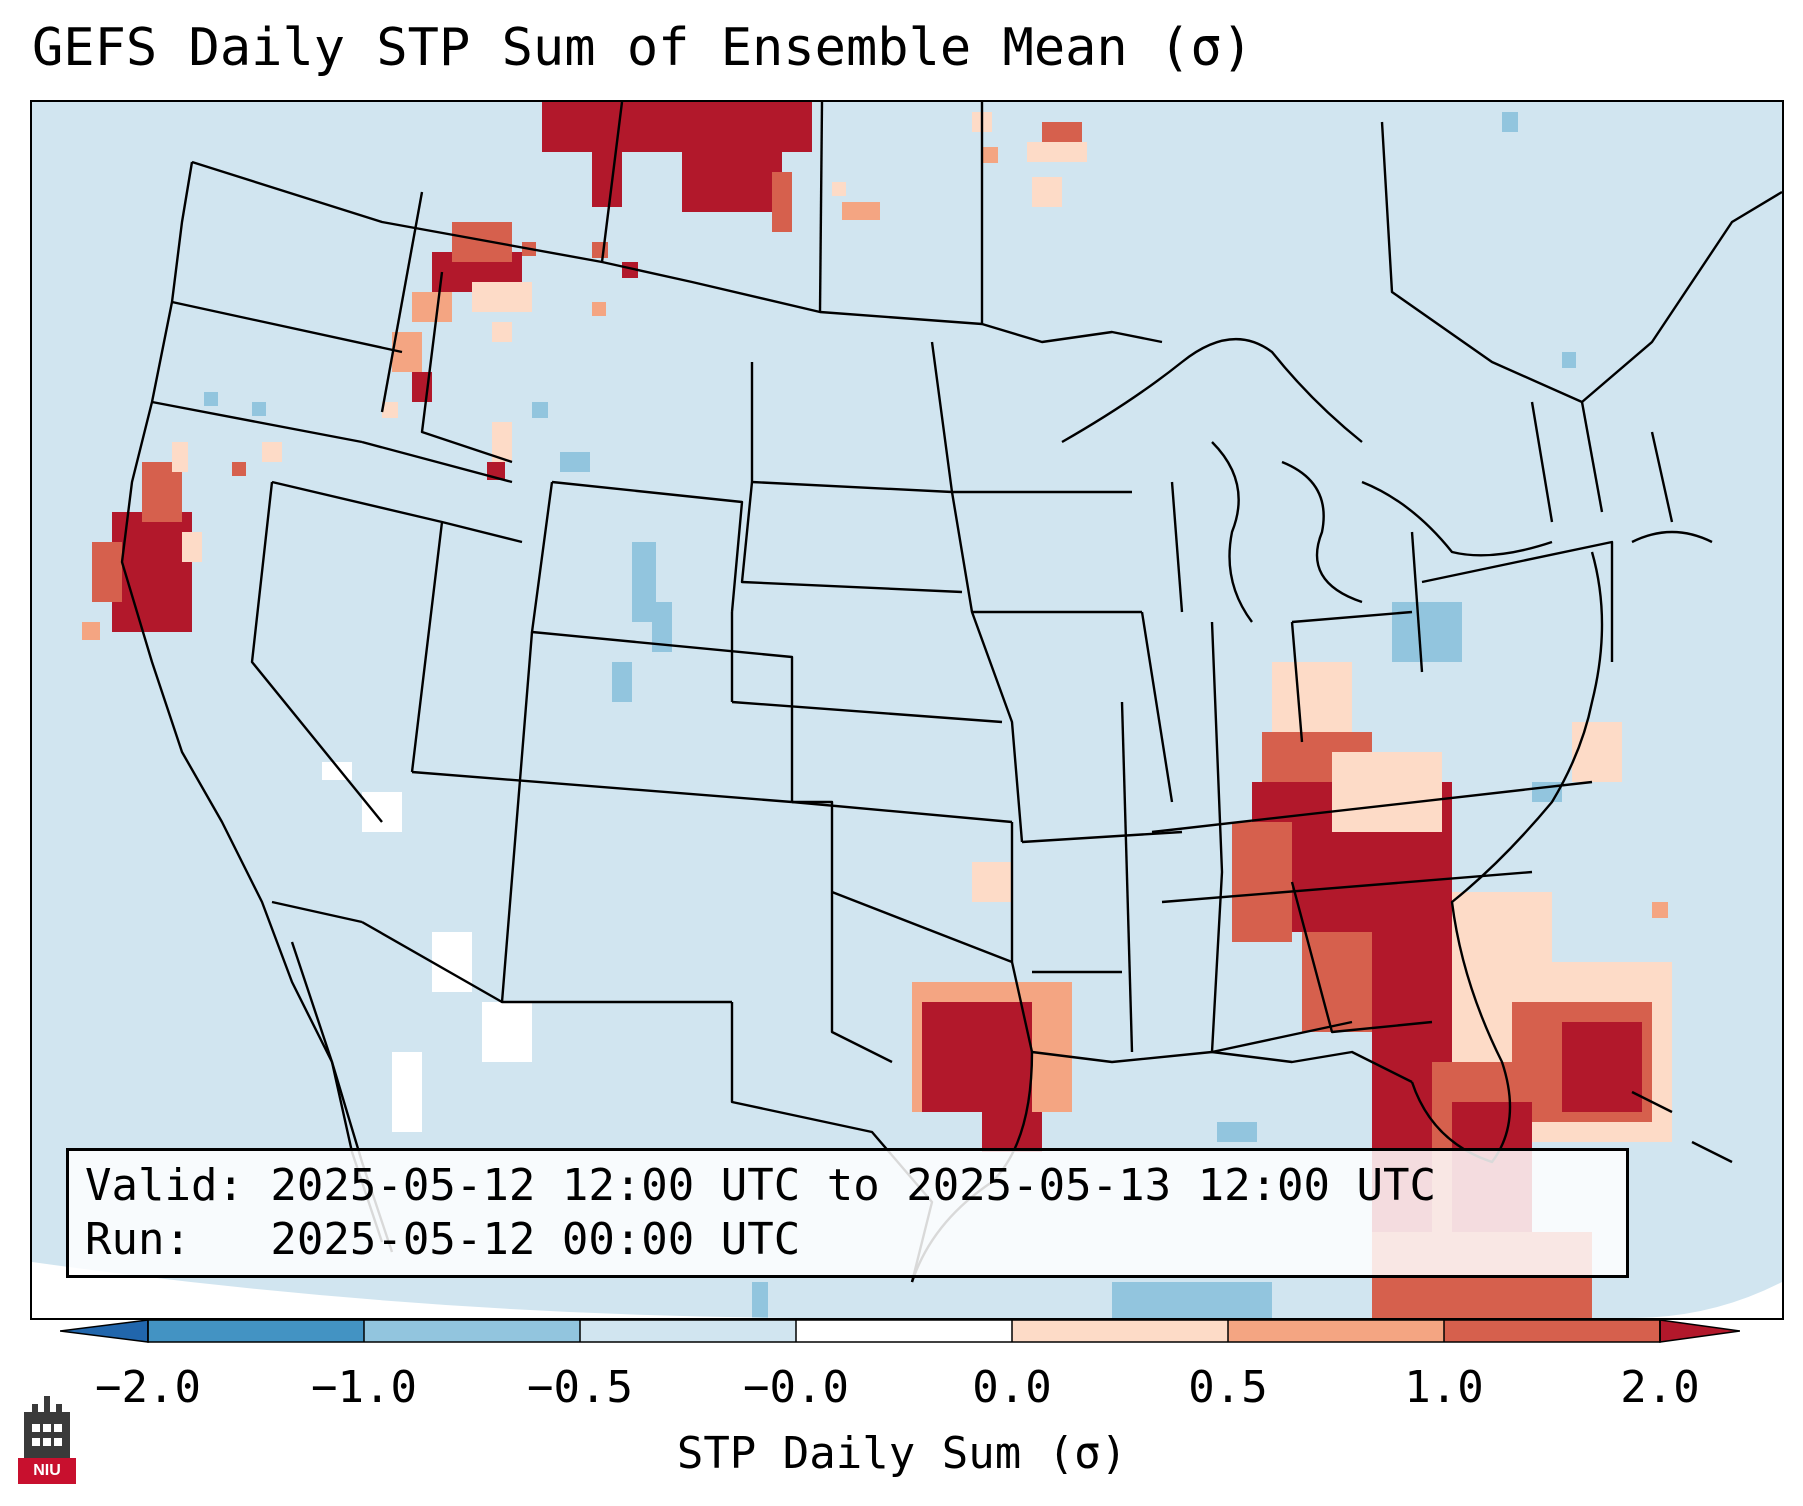 The height and width of the screenshot is (1506, 1803). What do you see at coordinates (443, 1239) in the screenshot?
I see `run-time-text: Run: 2025-05-12 00:00 UTC` at bounding box center [443, 1239].